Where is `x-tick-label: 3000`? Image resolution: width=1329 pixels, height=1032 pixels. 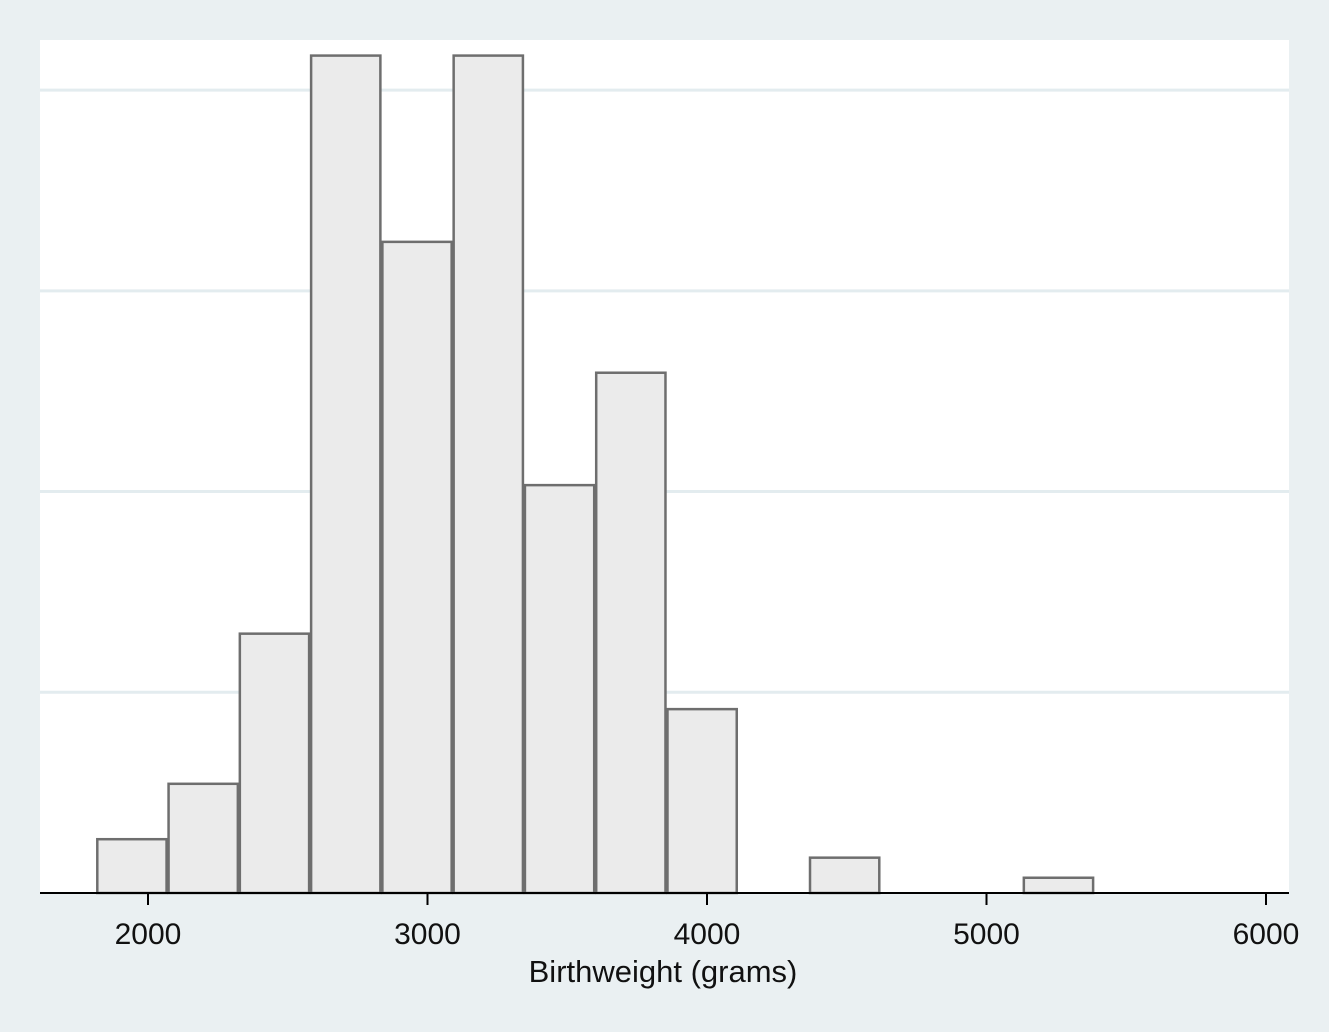
x-tick-label: 3000 is located at coordinates (427, 934).